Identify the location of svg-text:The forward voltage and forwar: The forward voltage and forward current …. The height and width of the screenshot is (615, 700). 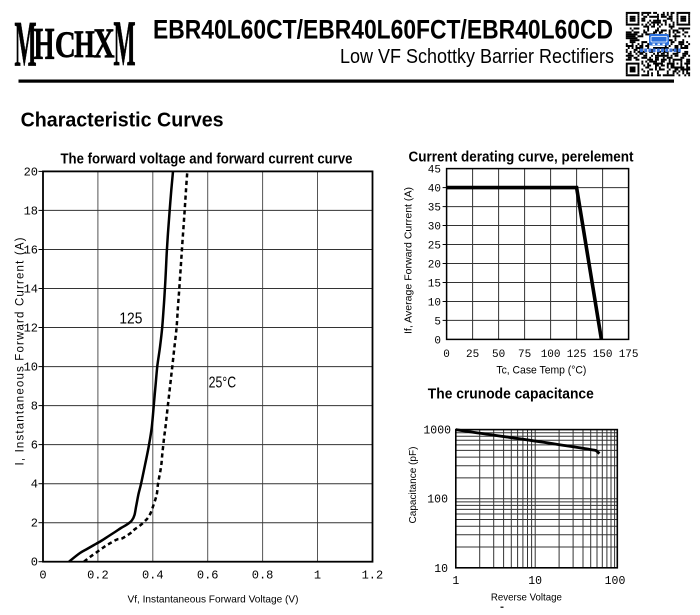
(207, 160).